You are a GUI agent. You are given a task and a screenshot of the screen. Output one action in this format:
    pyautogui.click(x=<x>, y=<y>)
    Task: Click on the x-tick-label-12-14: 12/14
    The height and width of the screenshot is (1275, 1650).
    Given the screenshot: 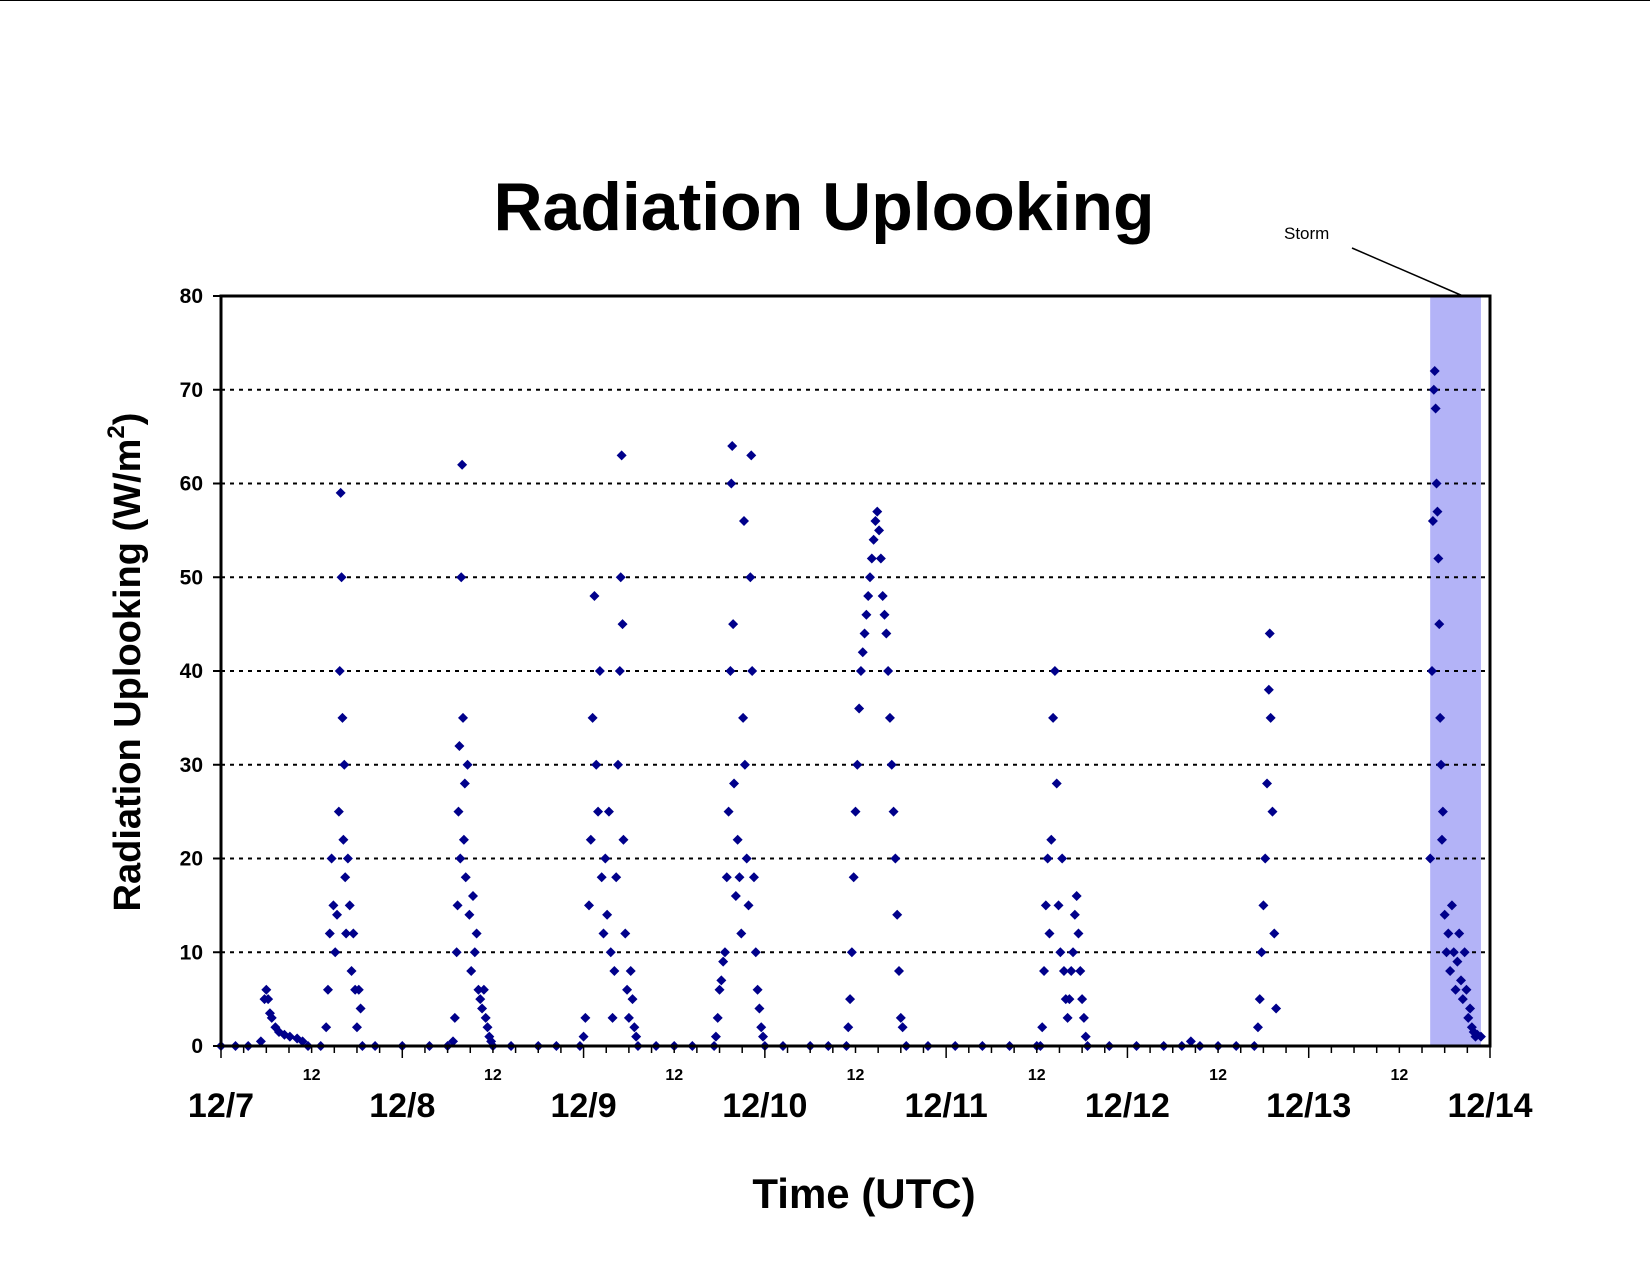 What is the action you would take?
    pyautogui.click(x=1489, y=1106)
    